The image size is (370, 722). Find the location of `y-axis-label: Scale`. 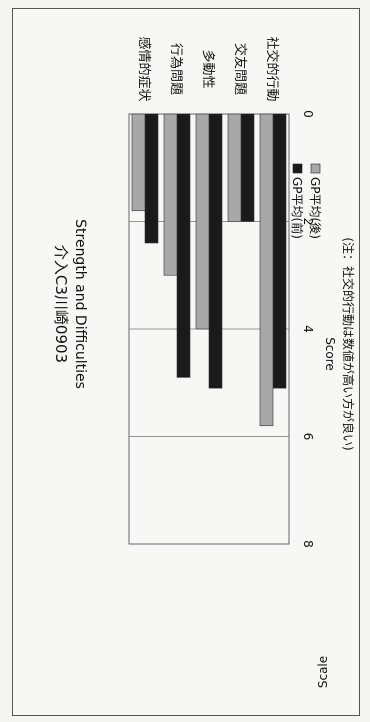

y-axis-label: Scale is located at coordinates (323, 672).